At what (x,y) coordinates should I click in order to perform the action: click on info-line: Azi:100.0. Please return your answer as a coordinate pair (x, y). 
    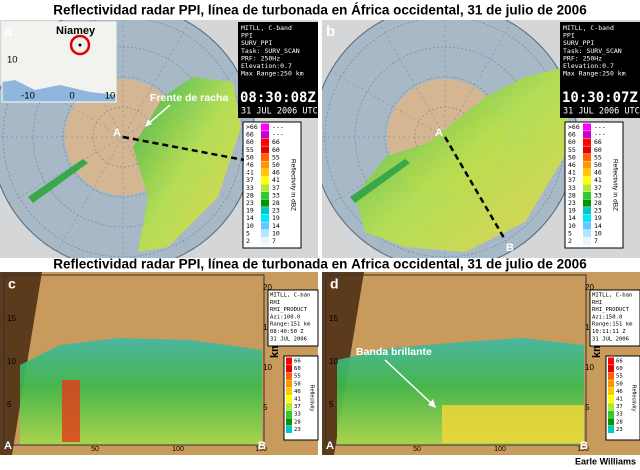
    Looking at the image, I should click on (285, 317).